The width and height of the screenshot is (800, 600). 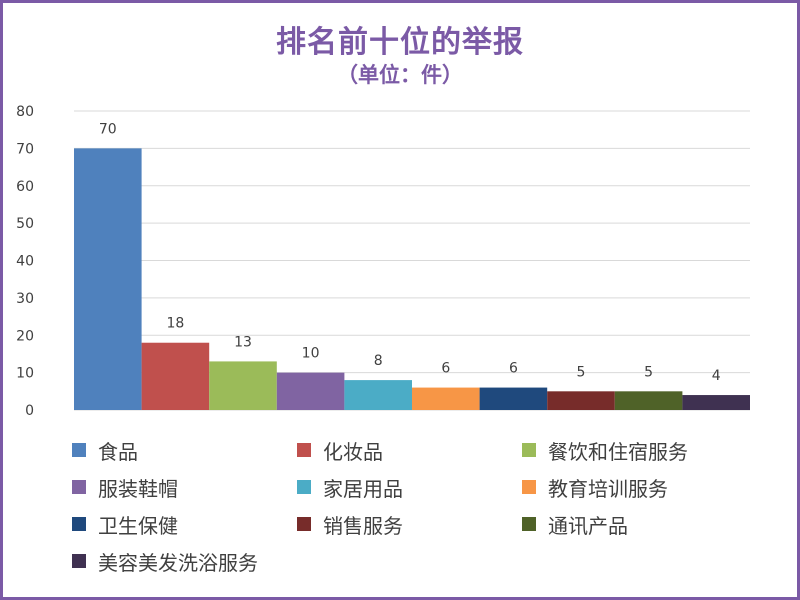 What do you see at coordinates (716, 376) in the screenshot?
I see `bar-value-label: 4` at bounding box center [716, 376].